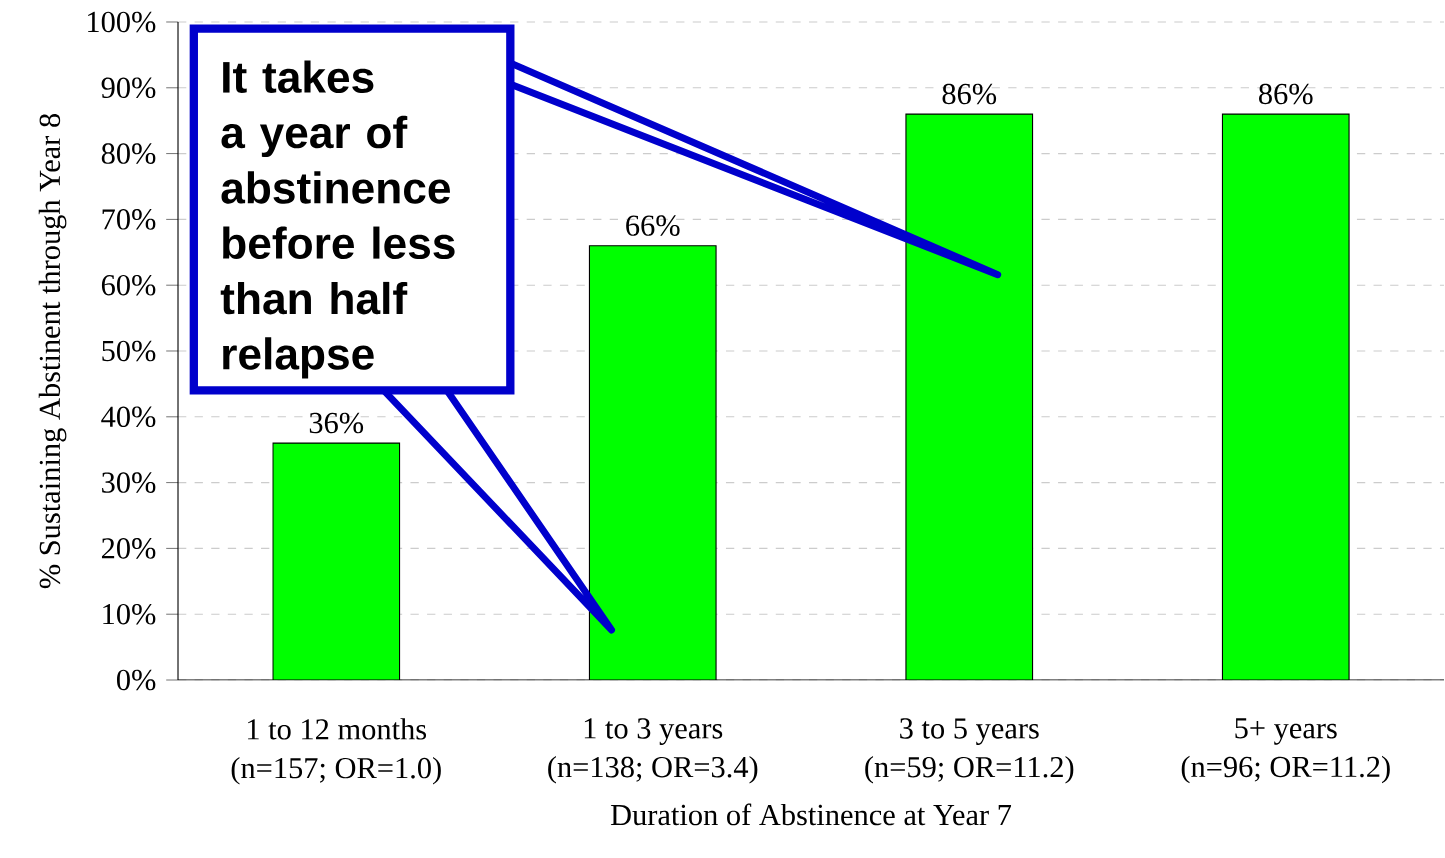 This screenshot has width=1445, height=858. I want to click on x-tick-label: 1 to 12 months (n=157; OR=1.0), so click(336, 751).